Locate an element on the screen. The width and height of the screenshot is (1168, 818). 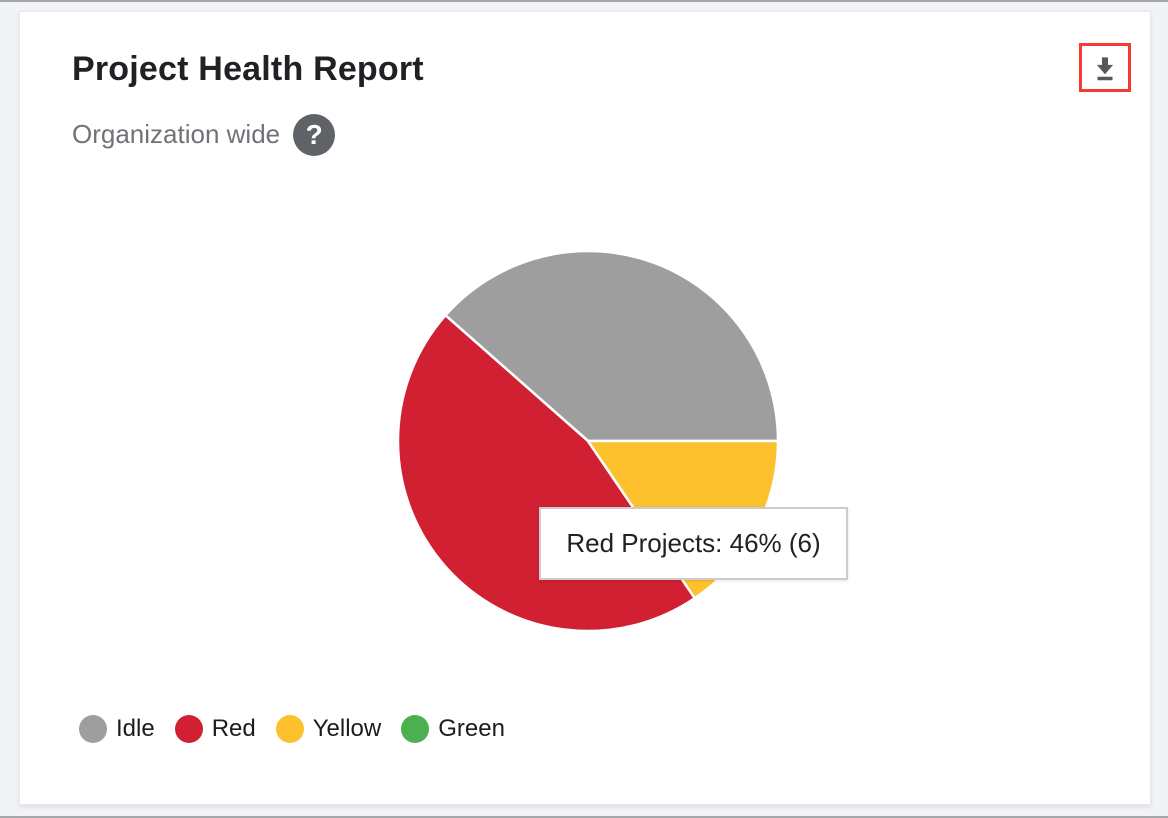
help-icon: ? is located at coordinates (314, 135).